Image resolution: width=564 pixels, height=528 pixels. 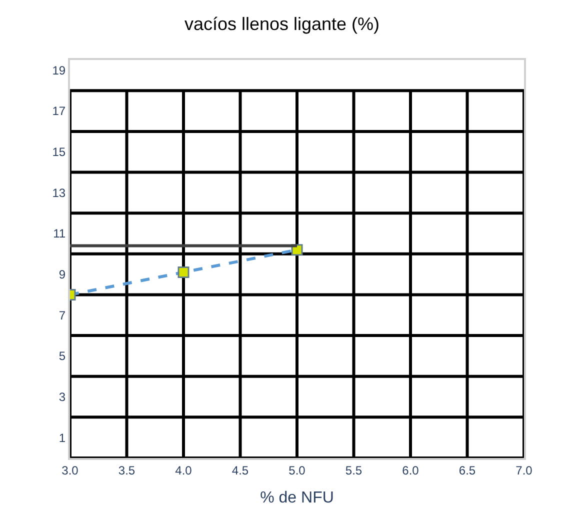 What do you see at coordinates (353, 470) in the screenshot?
I see `x-tick-label: 5.5` at bounding box center [353, 470].